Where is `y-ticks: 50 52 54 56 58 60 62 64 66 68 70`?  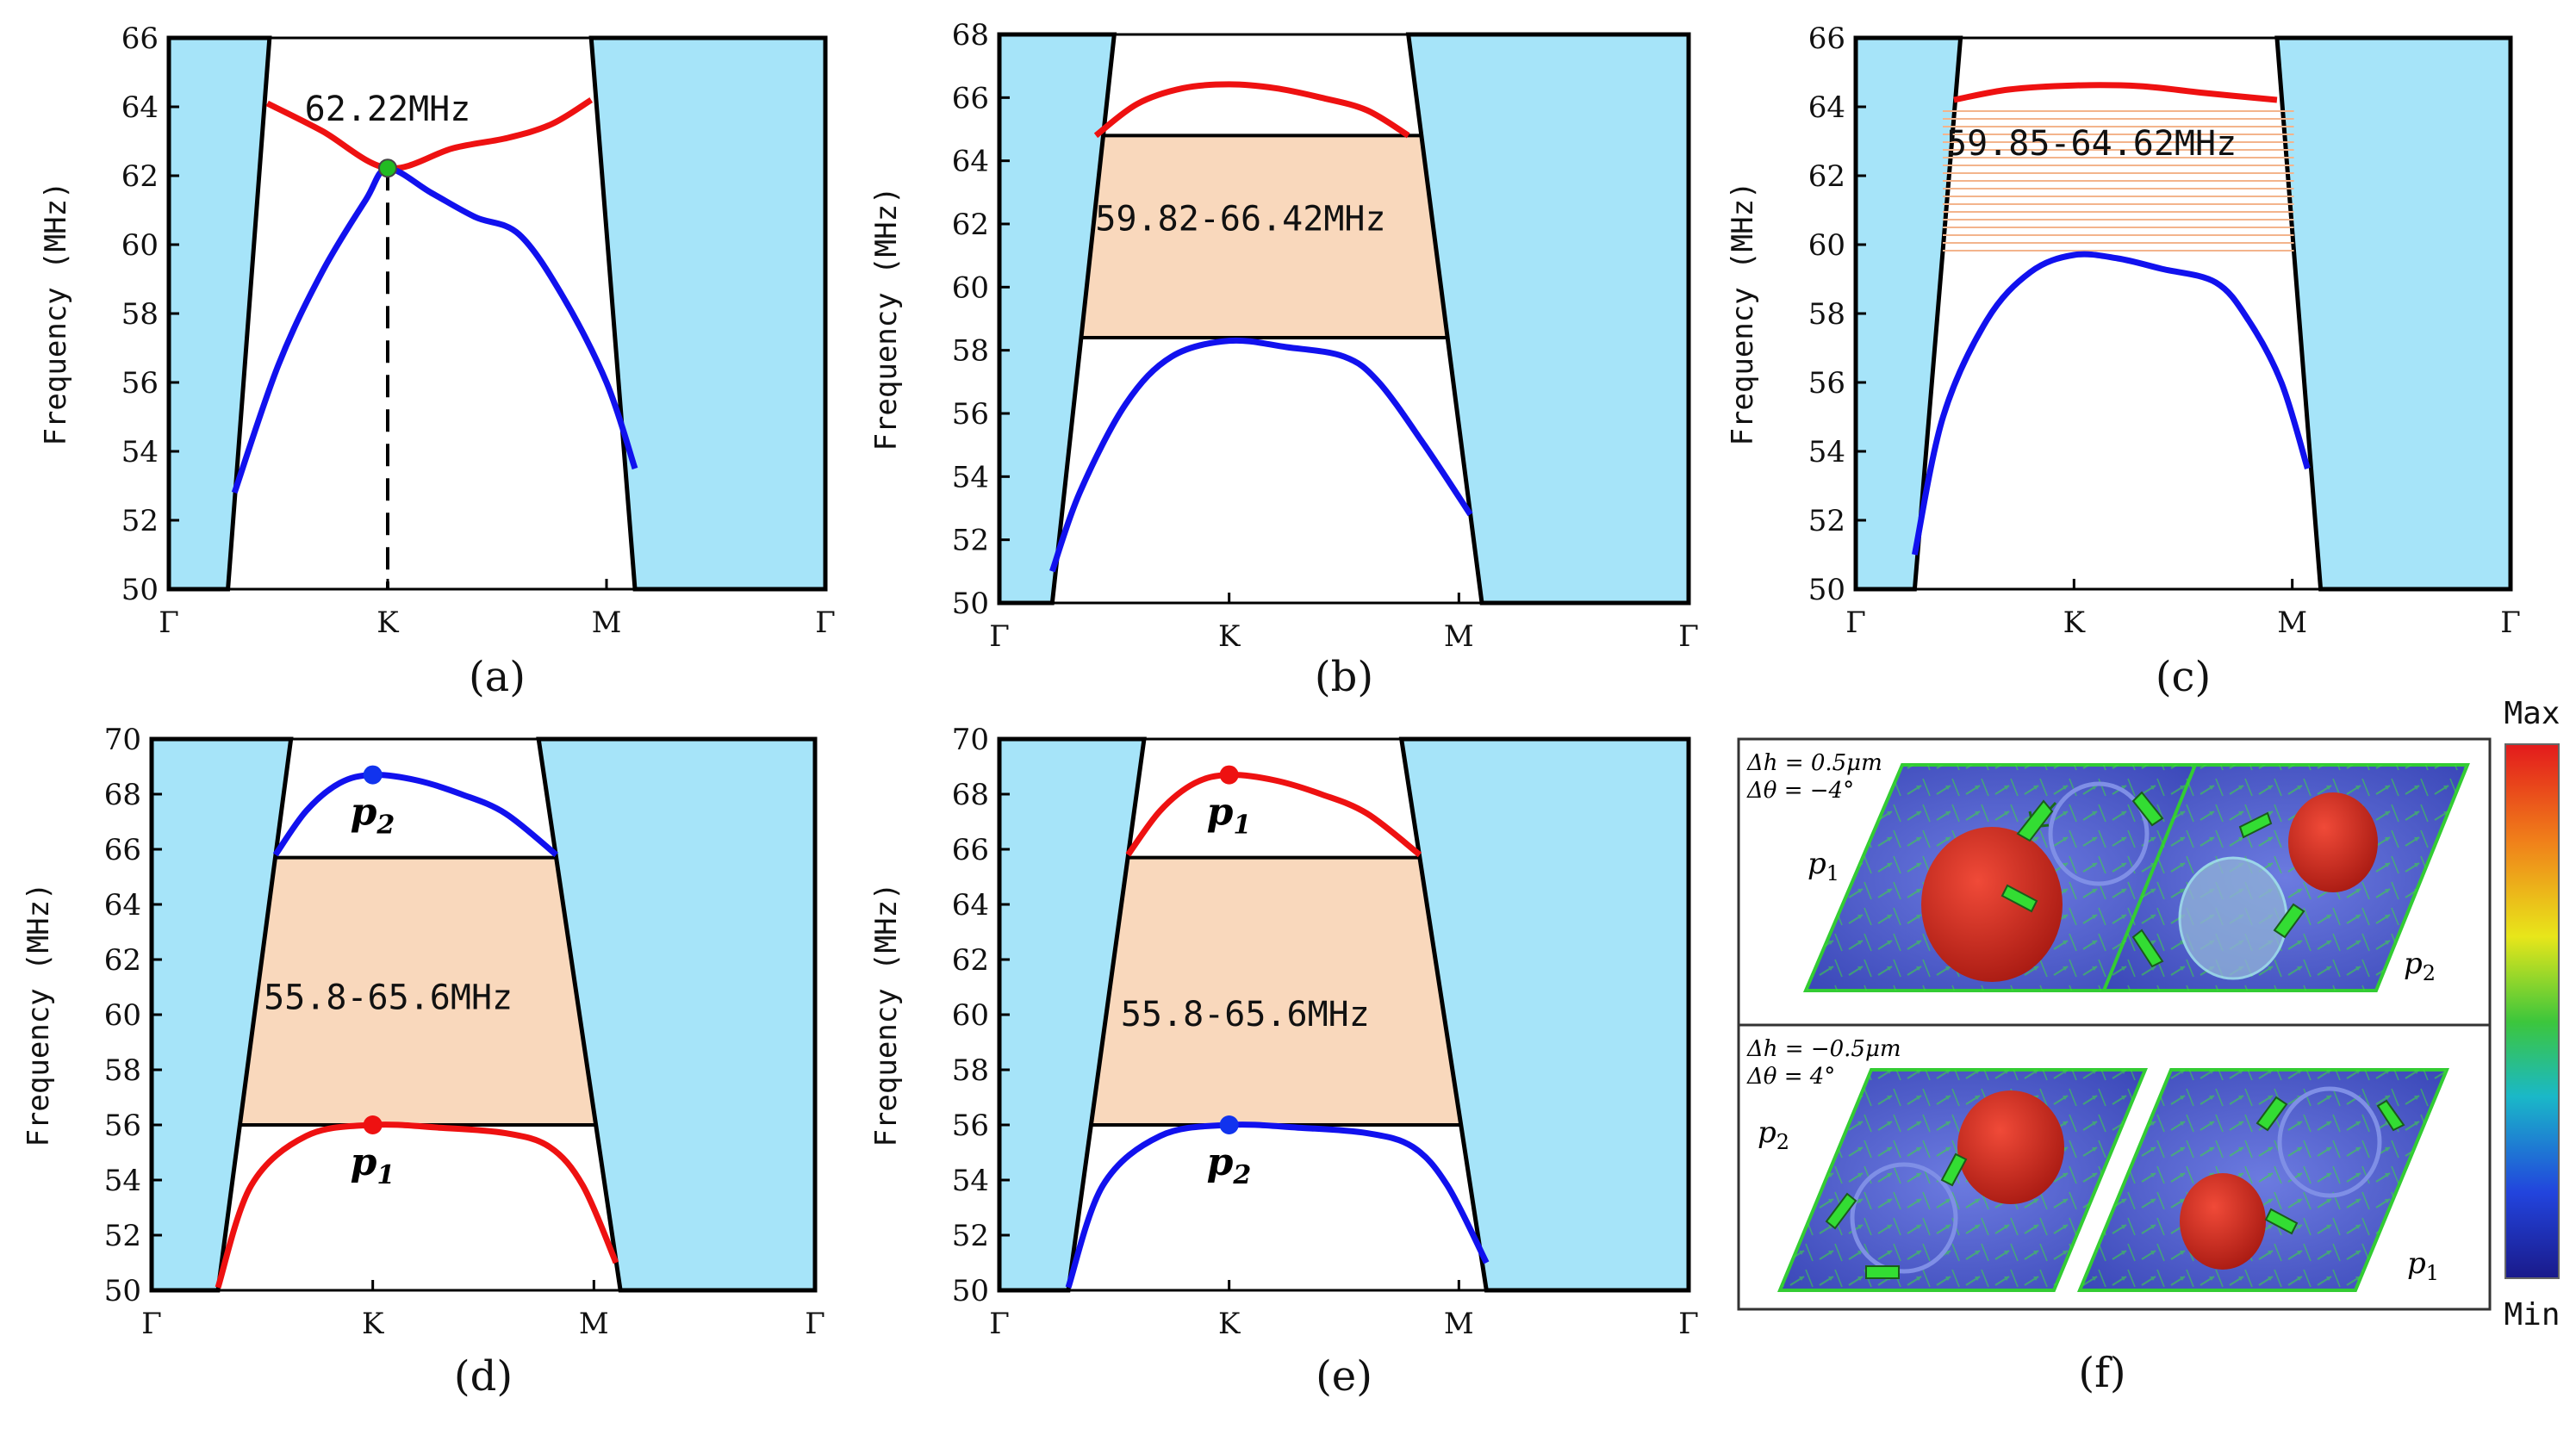 y-ticks: 50 52 54 56 58 60 62 64 66 68 70 is located at coordinates (981, 1016).